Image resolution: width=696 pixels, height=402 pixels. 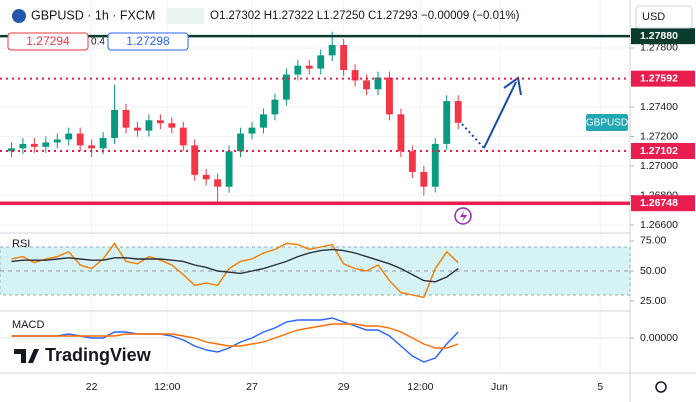 I want to click on spread: 0.4, so click(x=98, y=42).